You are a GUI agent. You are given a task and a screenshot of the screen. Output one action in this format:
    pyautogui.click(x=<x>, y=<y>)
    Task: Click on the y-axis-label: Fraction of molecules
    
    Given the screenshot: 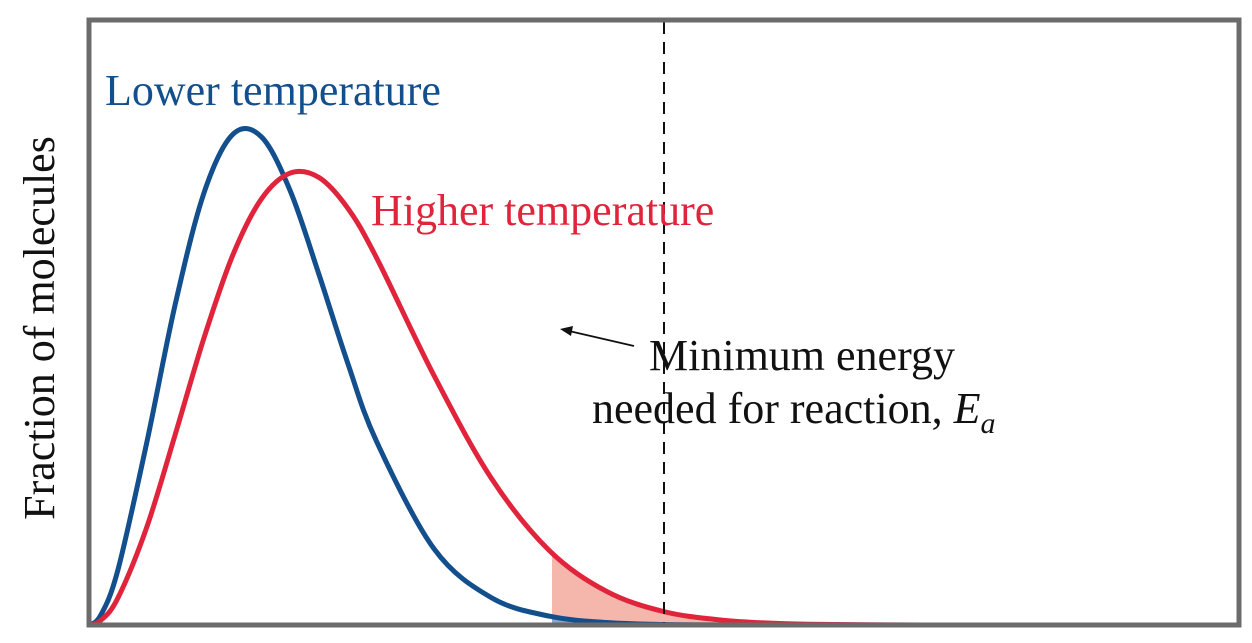 What is the action you would take?
    pyautogui.click(x=39, y=328)
    